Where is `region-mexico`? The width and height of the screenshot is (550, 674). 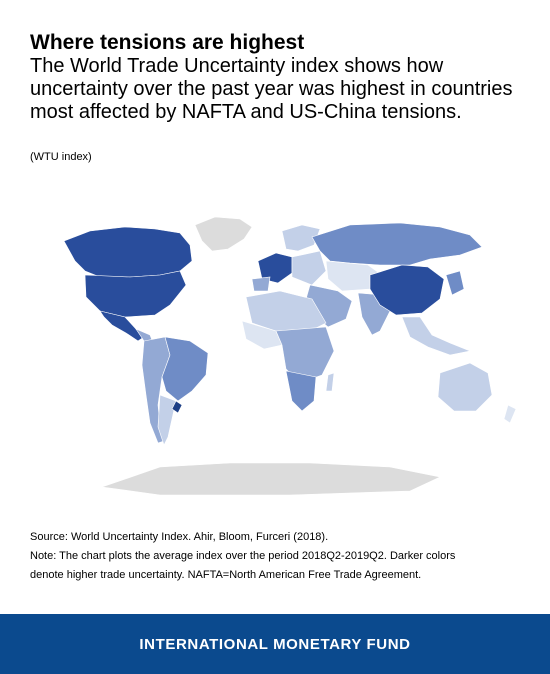
region-mexico is located at coordinates (122, 326).